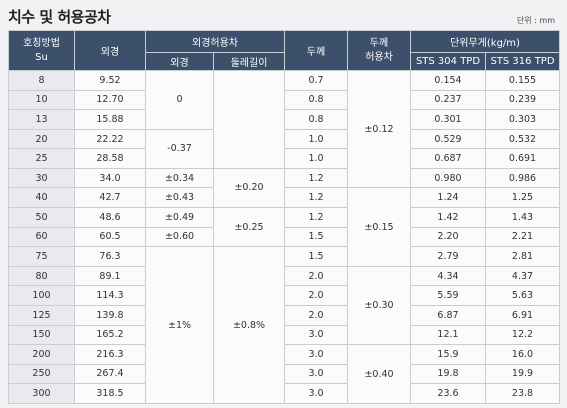 This screenshot has height=408, width=567. Describe the element at coordinates (448, 198) in the screenshot. I see `w304-cell: 1.24` at that location.